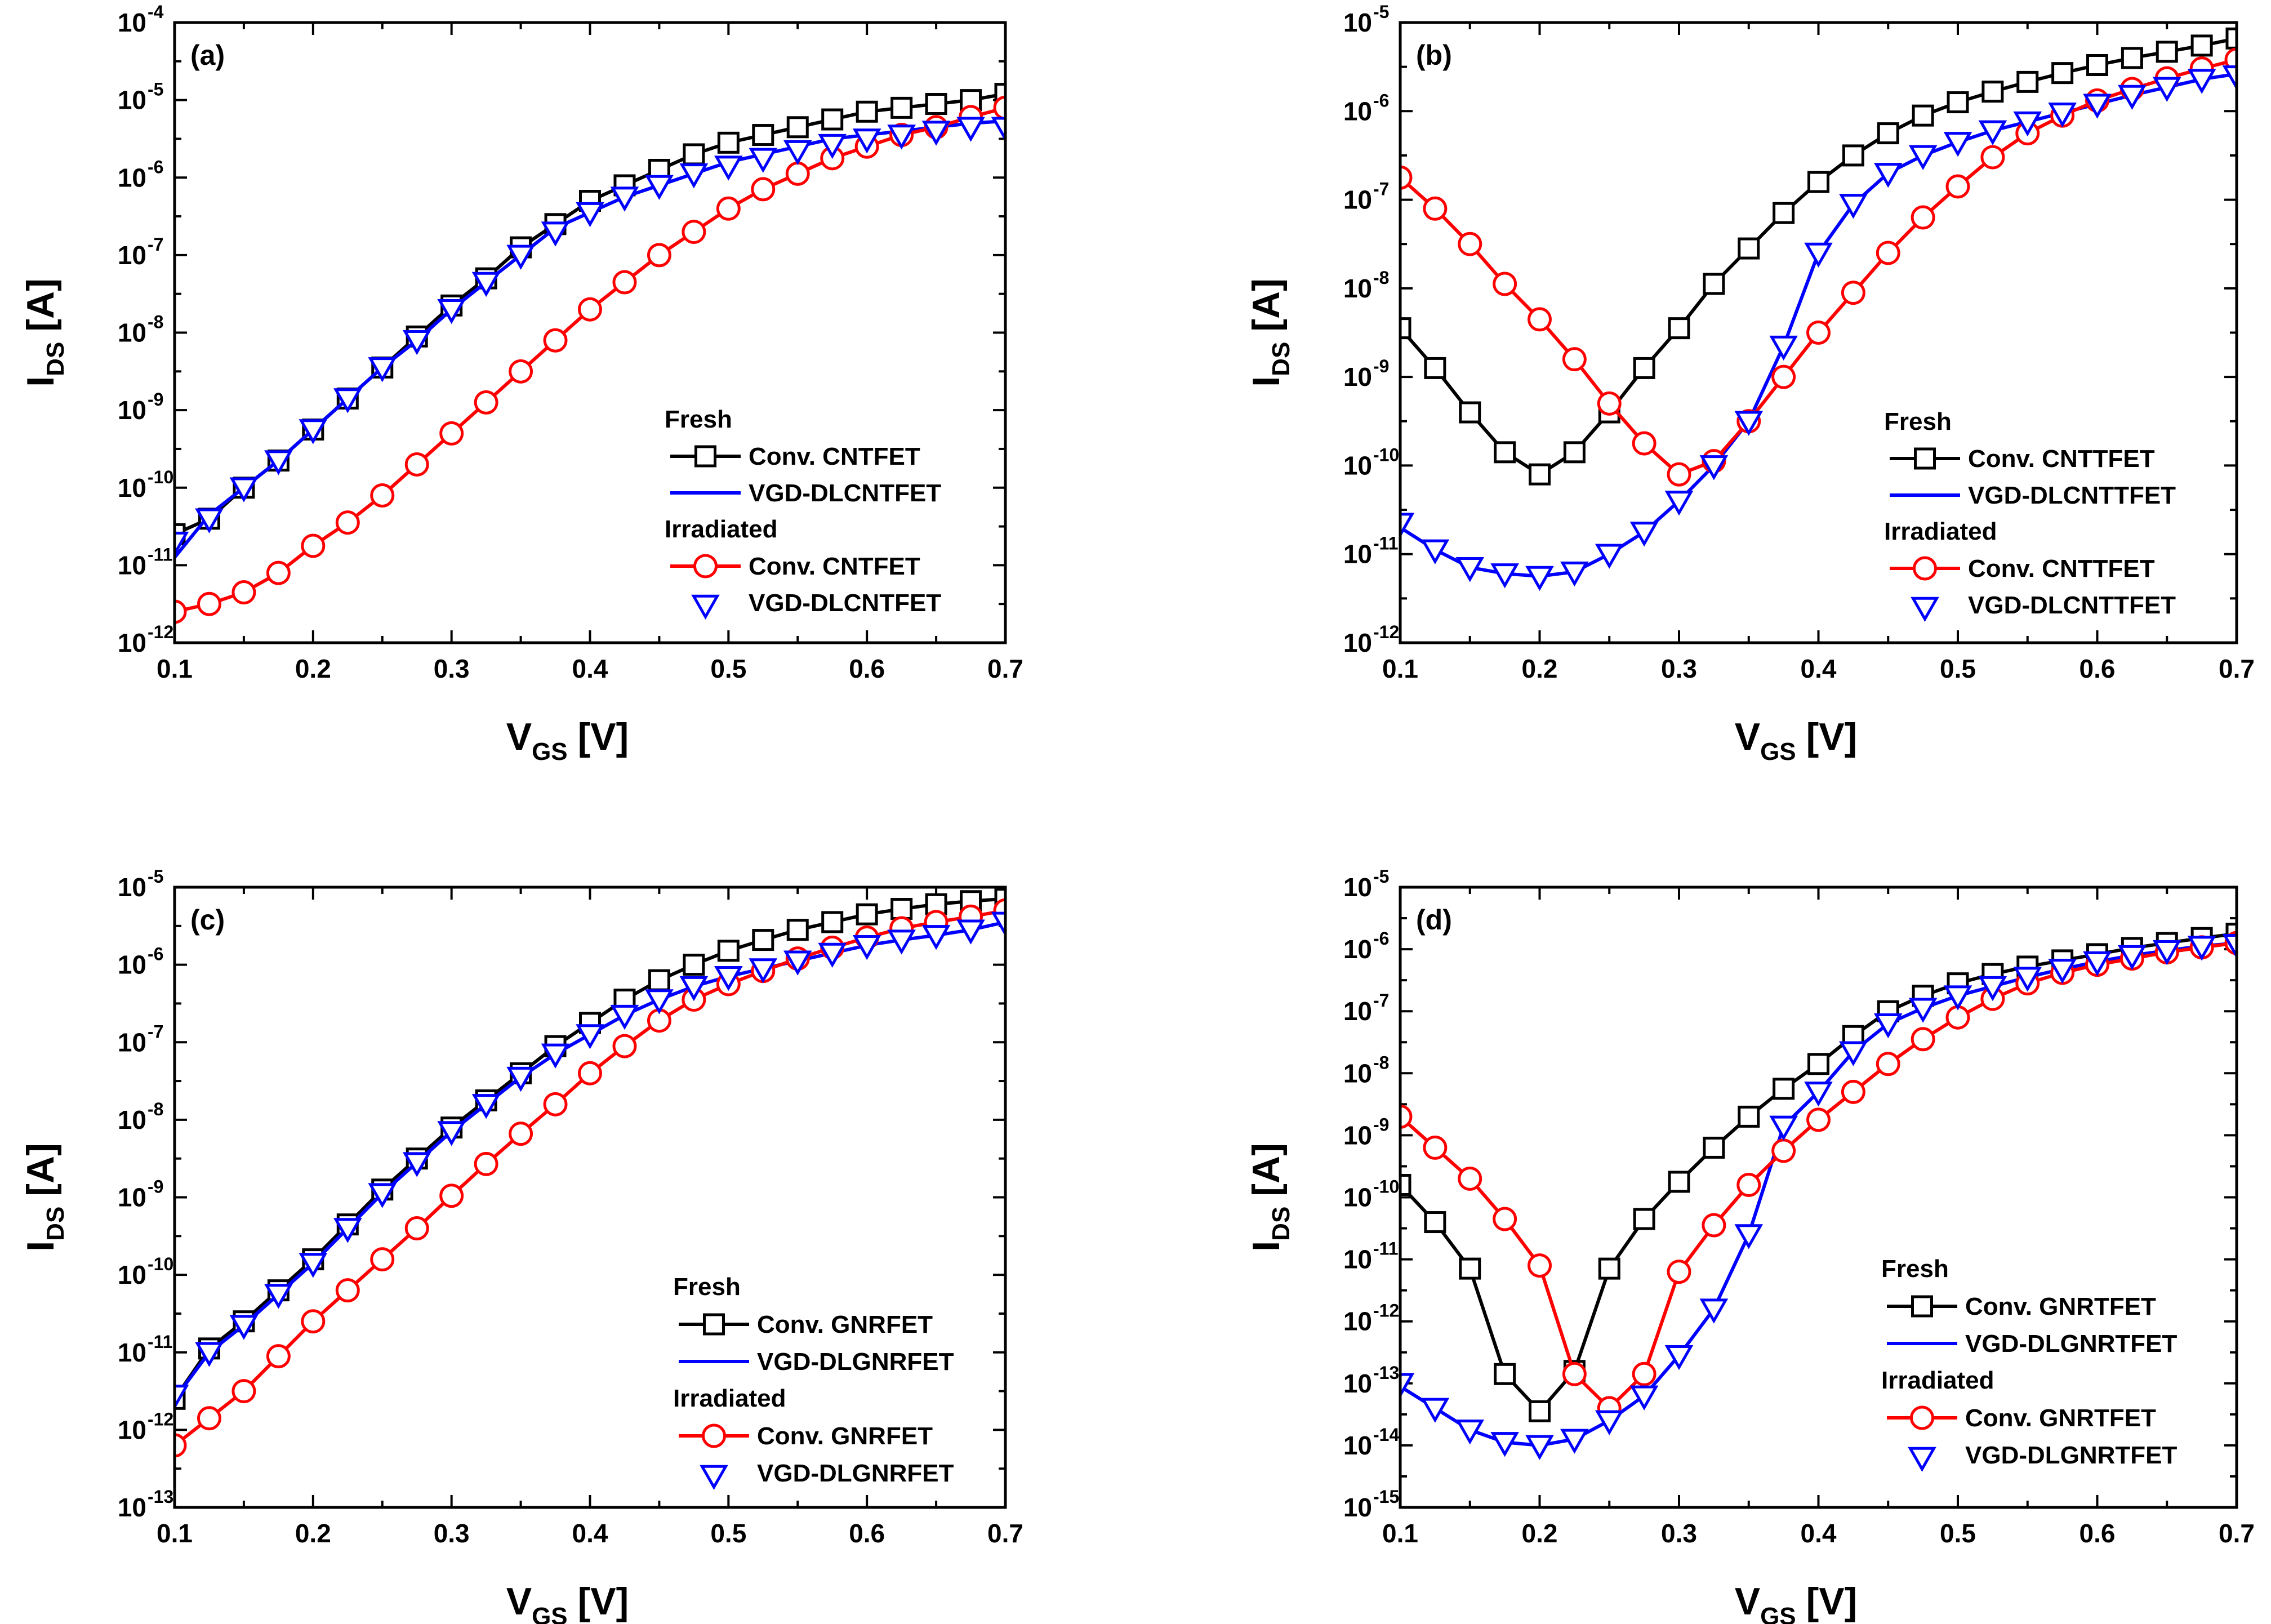  Describe the element at coordinates (1400, 1533) in the screenshot. I see `x-tick-label: 0.1` at that location.